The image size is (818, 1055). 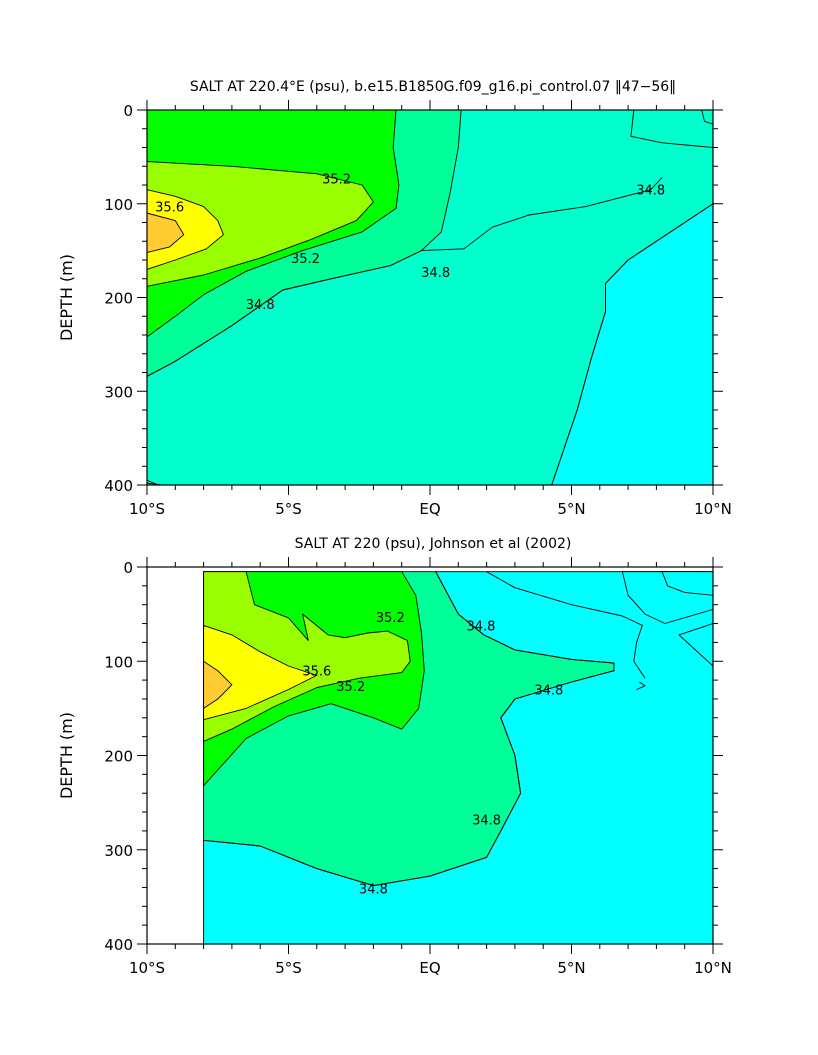 What do you see at coordinates (433, 544) in the screenshot?
I see `chart-title: SALT AT 220 (psu), Johnson et al (2002)` at bounding box center [433, 544].